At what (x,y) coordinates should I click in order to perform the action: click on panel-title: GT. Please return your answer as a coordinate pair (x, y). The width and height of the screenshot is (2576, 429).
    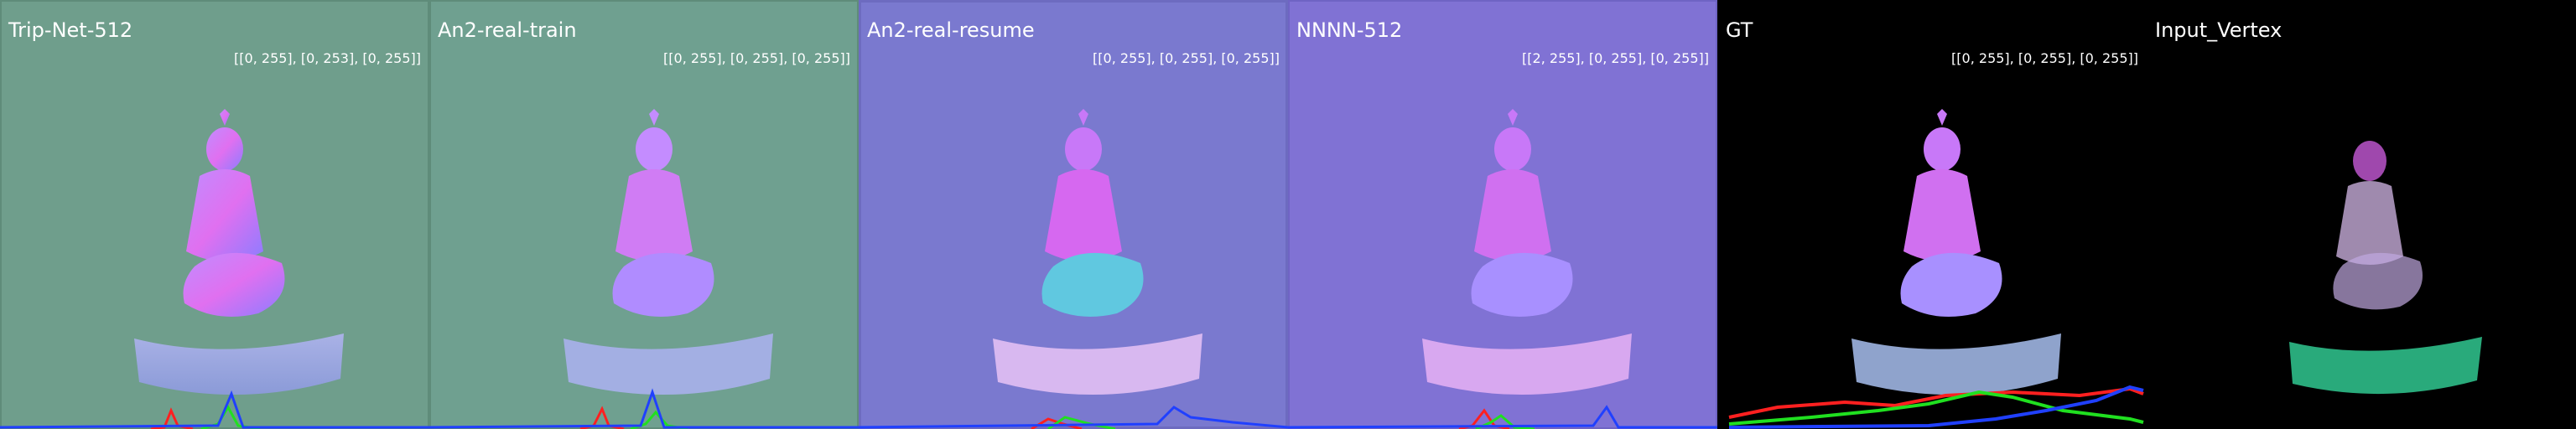
    Looking at the image, I should click on (1739, 30).